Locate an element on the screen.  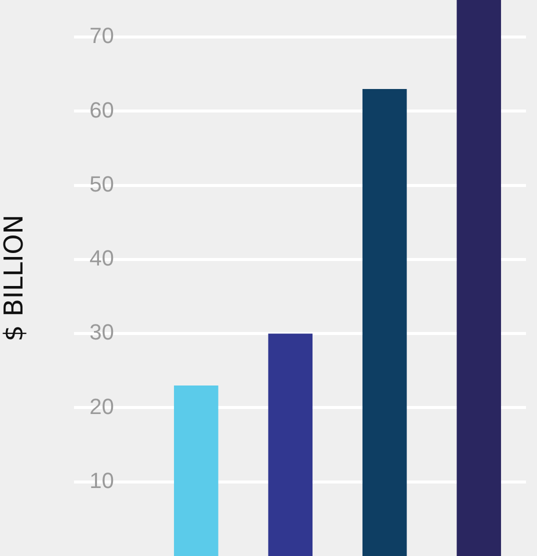
y-tick-label: 40 is located at coordinates (102, 258).